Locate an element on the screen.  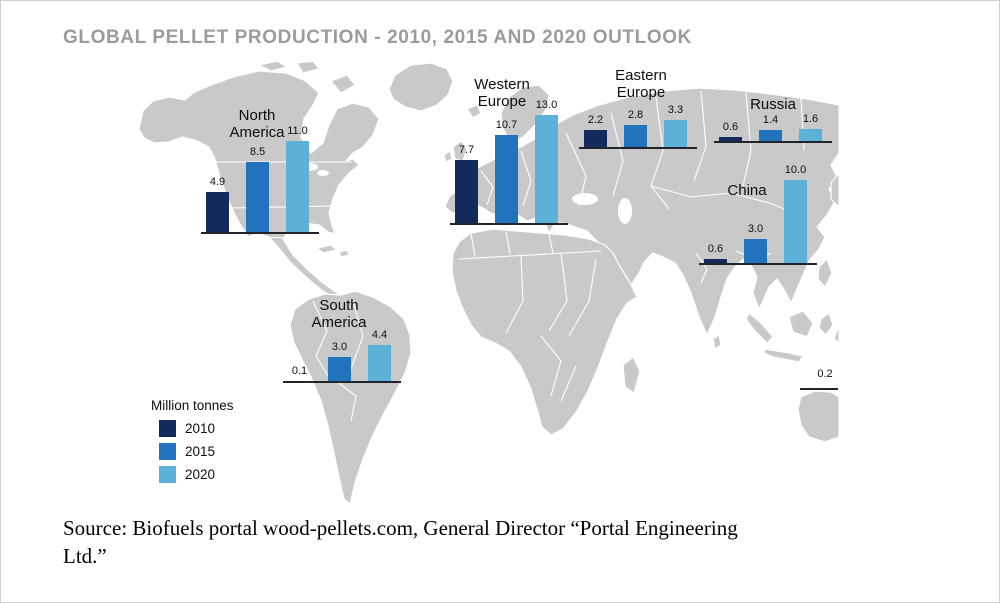
bar-2015-russia is located at coordinates (770, 136).